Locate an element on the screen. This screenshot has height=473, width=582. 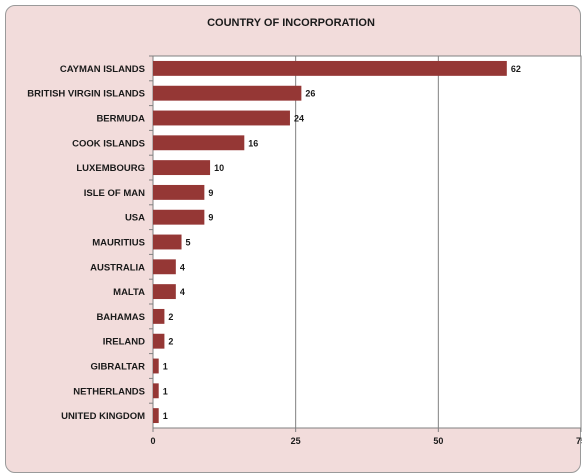
x-tick-label: 50 is located at coordinates (438, 441).